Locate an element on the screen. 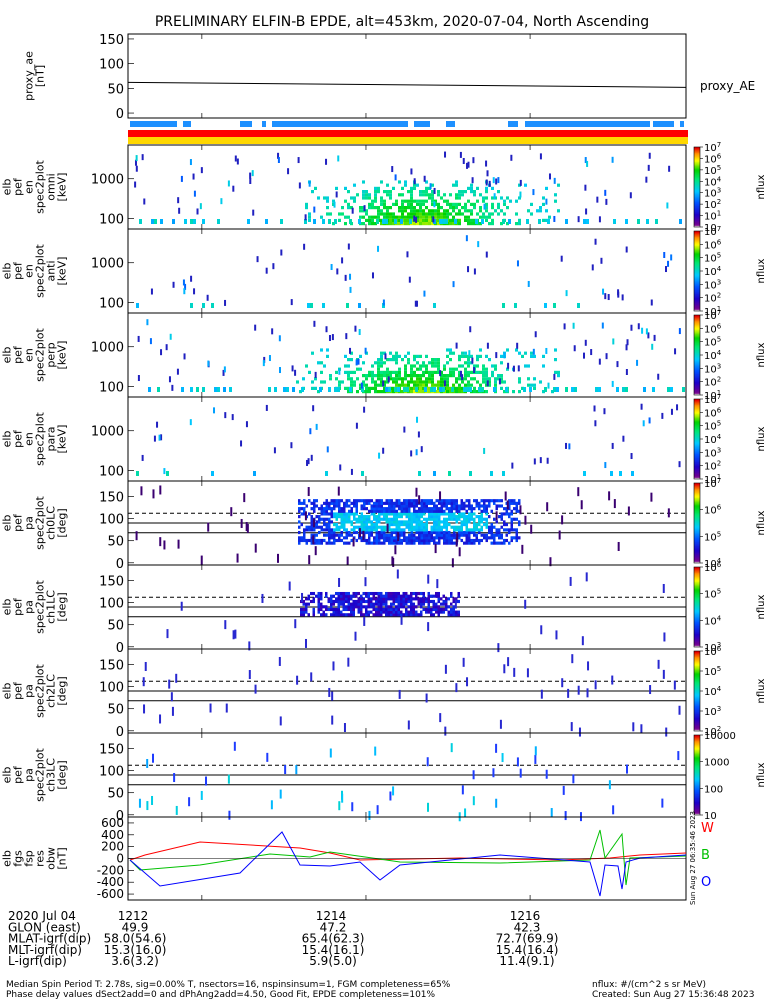 The width and height of the screenshot is (775, 1000). colorbar-frame is located at coordinates (697, 187).